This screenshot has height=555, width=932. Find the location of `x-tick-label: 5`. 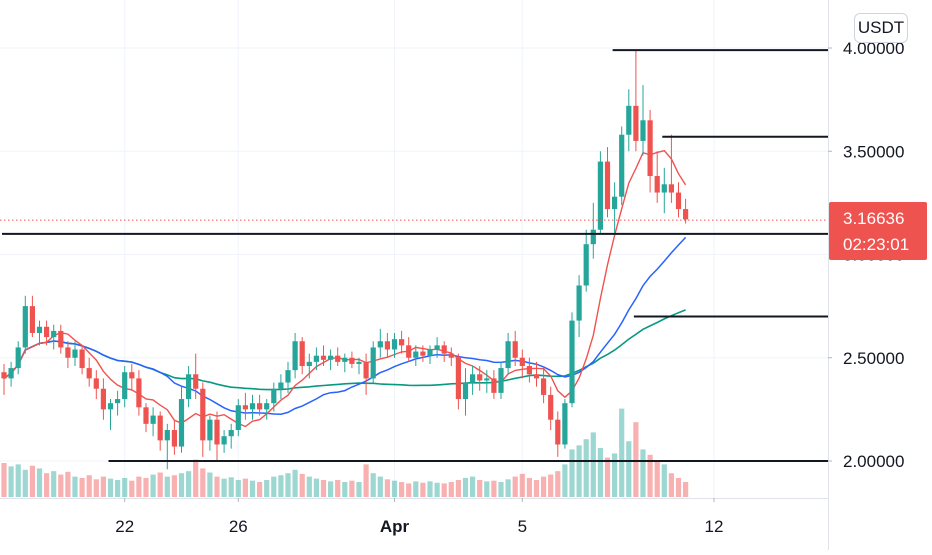

x-tick-label: 5 is located at coordinates (522, 526).